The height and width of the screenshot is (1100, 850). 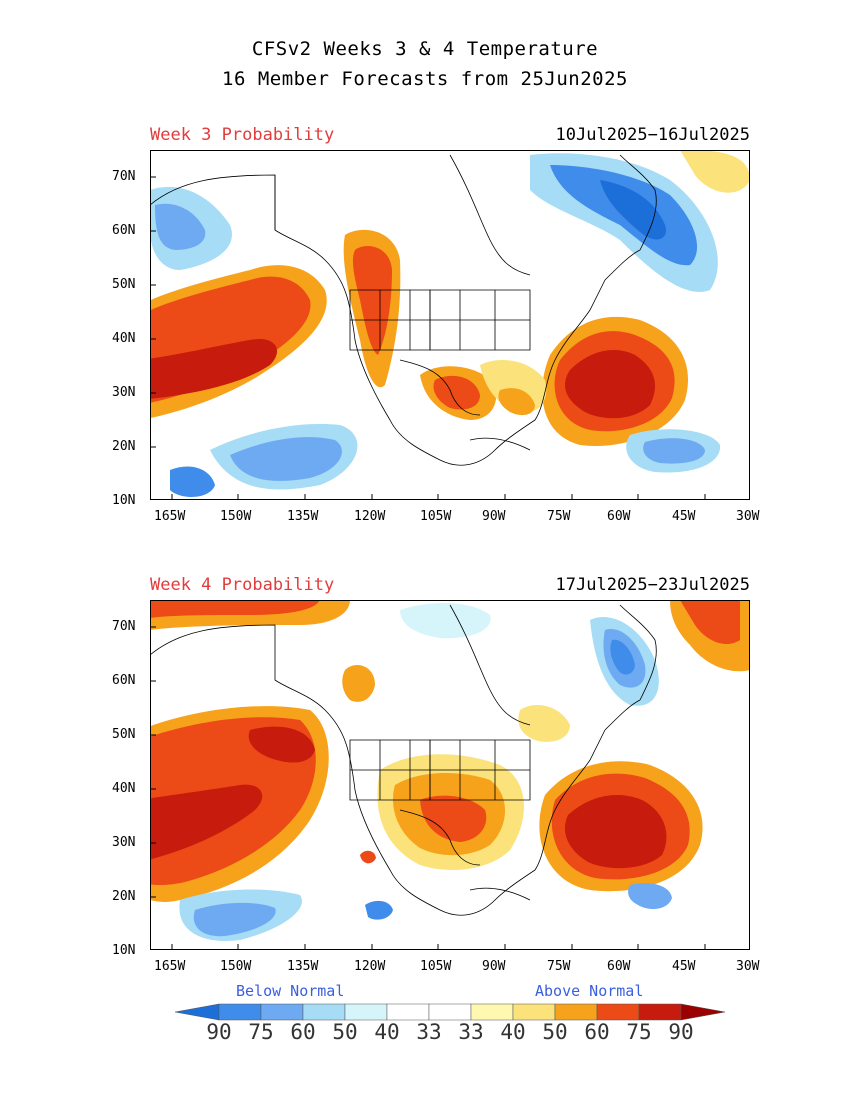 What do you see at coordinates (242, 135) in the screenshot?
I see `panel-1-label: Week 3 Probability` at bounding box center [242, 135].